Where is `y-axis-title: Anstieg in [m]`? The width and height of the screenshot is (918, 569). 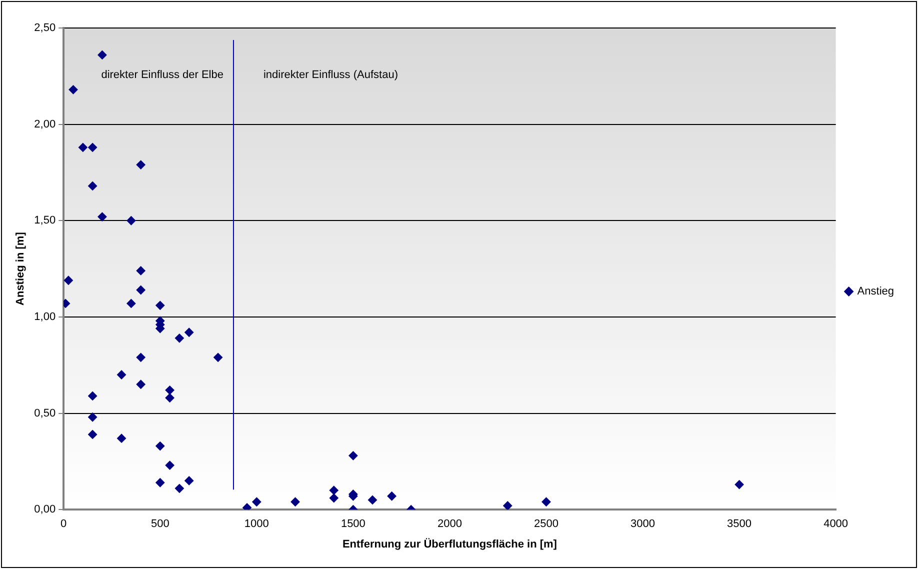
y-axis-title: Anstieg in [m] is located at coordinates (20, 269).